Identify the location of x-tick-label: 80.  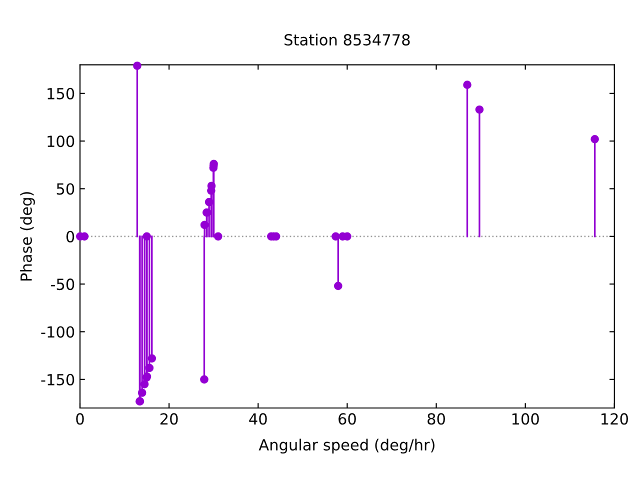
(436, 419).